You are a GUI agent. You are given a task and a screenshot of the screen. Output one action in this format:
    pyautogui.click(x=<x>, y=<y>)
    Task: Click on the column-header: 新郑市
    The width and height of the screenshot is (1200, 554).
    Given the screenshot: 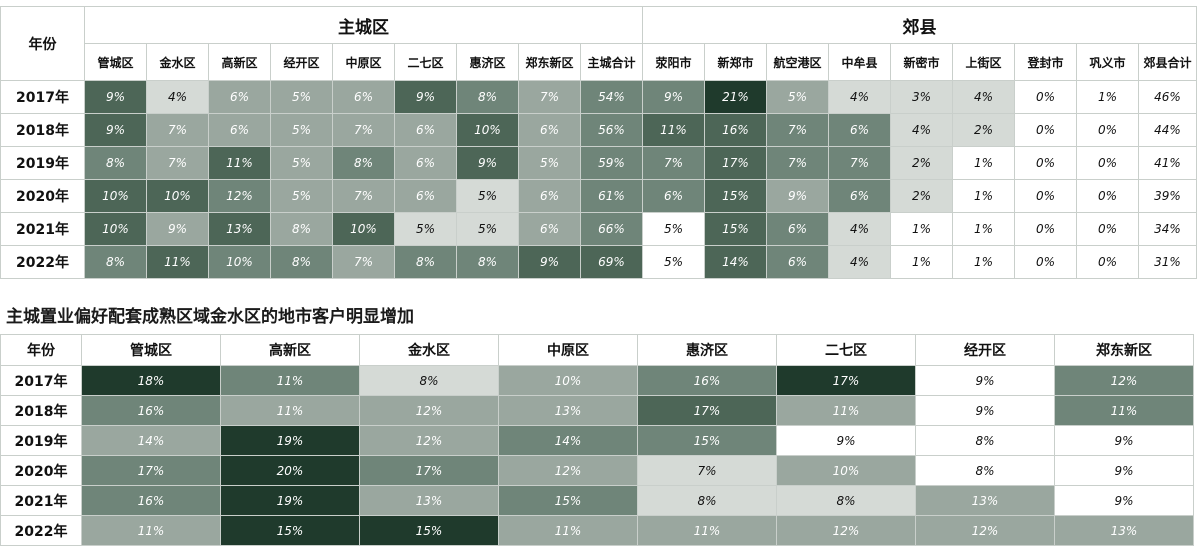 What is the action you would take?
    pyautogui.click(x=735, y=62)
    